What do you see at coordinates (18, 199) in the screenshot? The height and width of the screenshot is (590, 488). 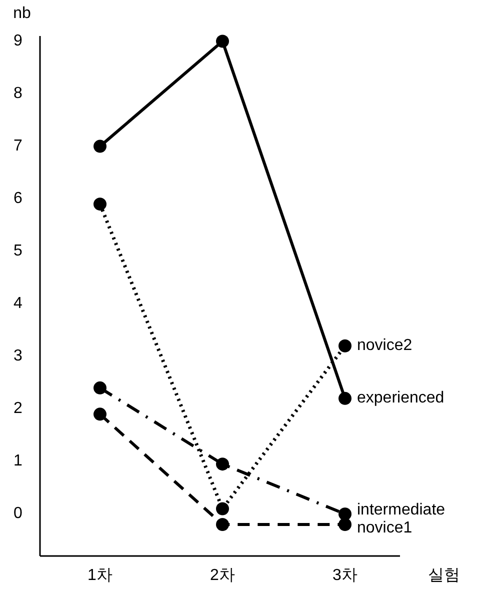 I see `y-tick-label: 6` at bounding box center [18, 199].